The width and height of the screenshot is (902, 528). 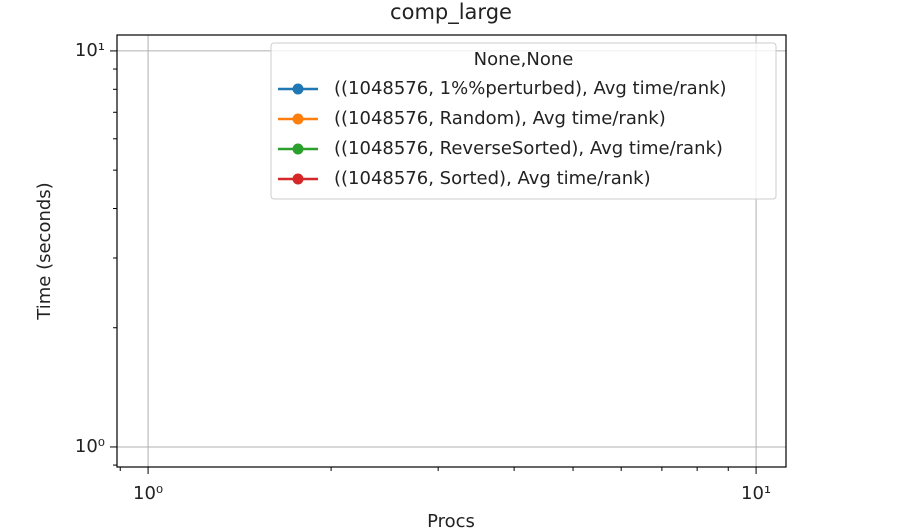 I want to click on chart-title: comp_large, so click(x=451, y=12).